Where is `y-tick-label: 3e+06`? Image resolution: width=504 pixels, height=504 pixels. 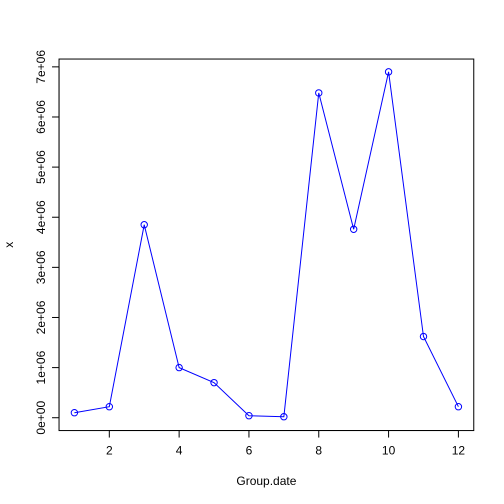
y-tick-label: 3e+06 is located at coordinates (41, 267).